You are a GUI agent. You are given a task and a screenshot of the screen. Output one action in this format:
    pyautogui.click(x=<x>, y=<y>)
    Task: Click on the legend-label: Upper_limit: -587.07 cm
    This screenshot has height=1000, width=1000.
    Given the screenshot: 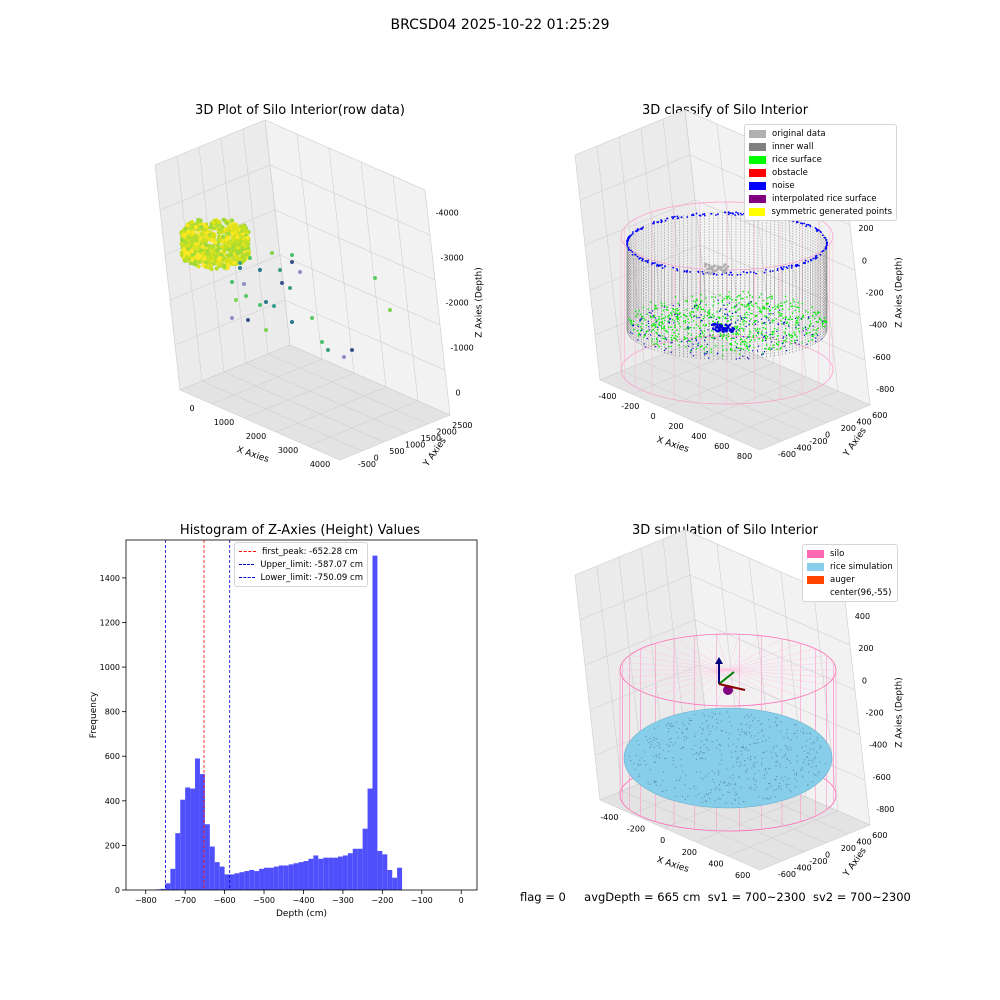 What is the action you would take?
    pyautogui.click(x=311, y=564)
    